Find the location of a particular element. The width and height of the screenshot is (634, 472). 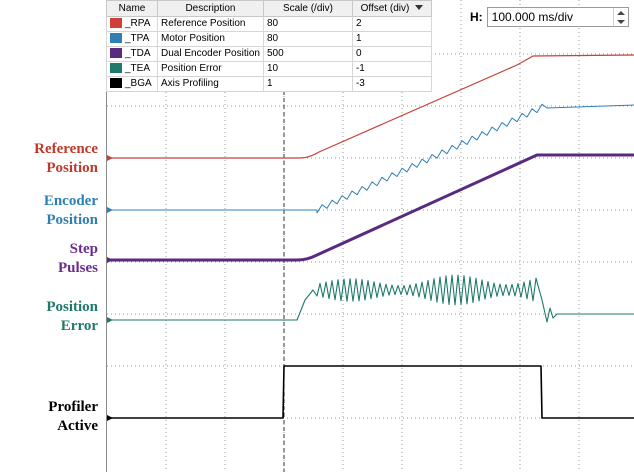

horizontal-scale-spinner is located at coordinates (620, 17).